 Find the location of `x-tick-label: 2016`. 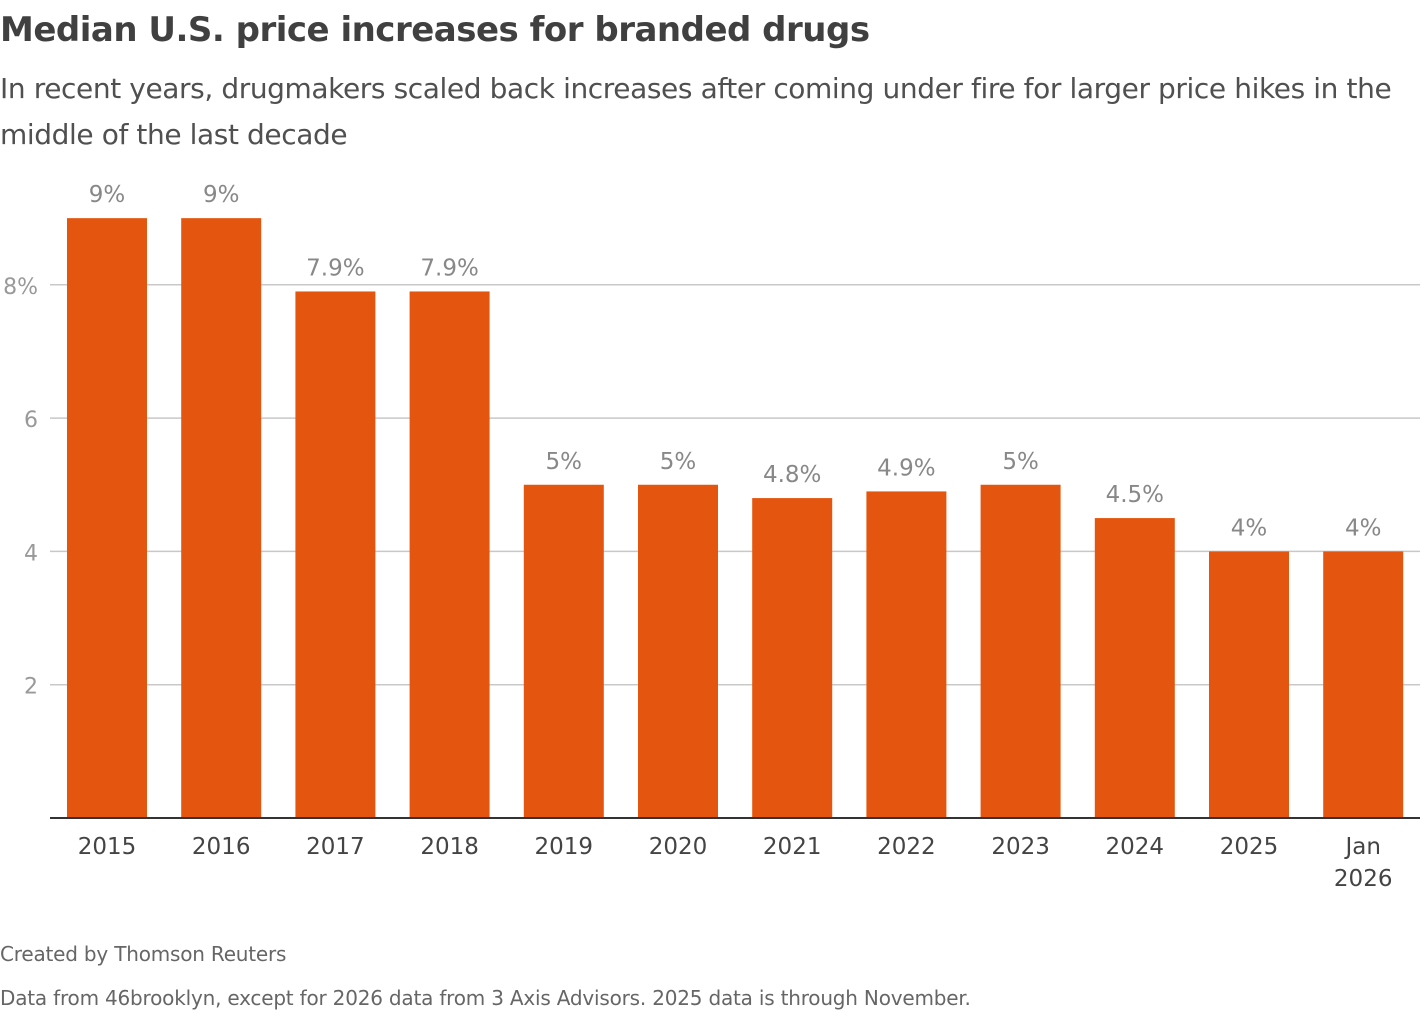

x-tick-label: 2016 is located at coordinates (221, 847).